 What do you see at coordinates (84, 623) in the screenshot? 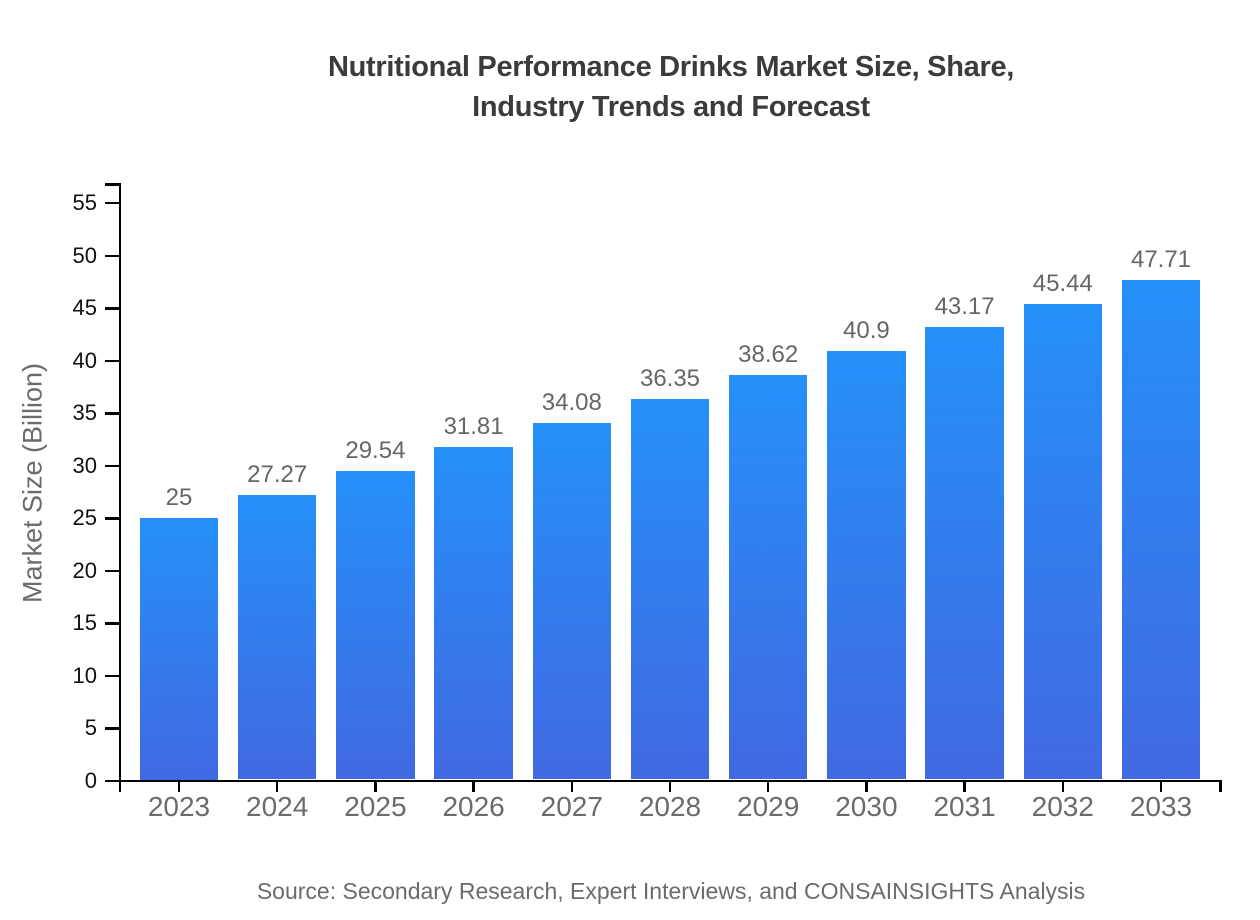
I see `y-tick-label: 15` at bounding box center [84, 623].